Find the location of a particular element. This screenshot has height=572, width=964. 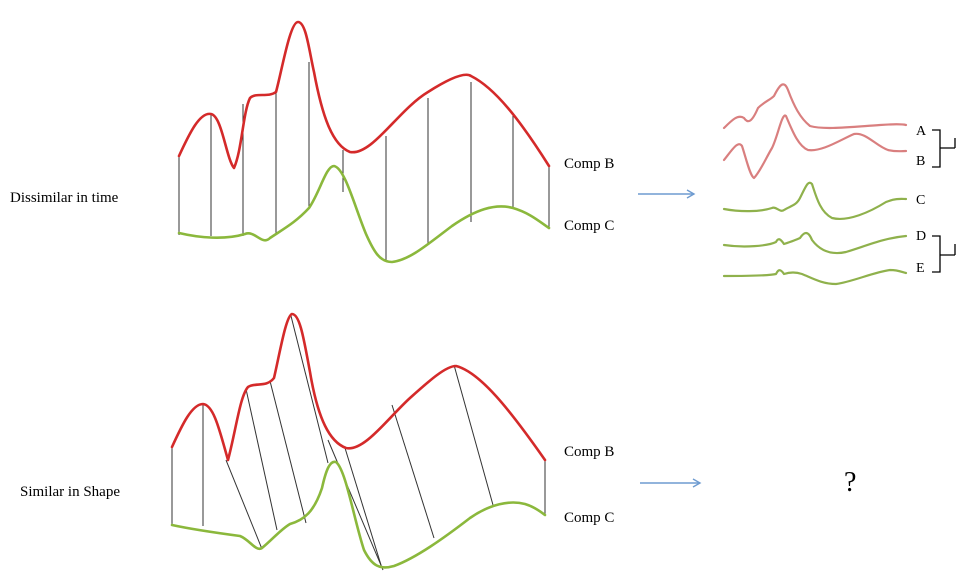

cluster-panel: A B C D E is located at coordinates (839, 184).